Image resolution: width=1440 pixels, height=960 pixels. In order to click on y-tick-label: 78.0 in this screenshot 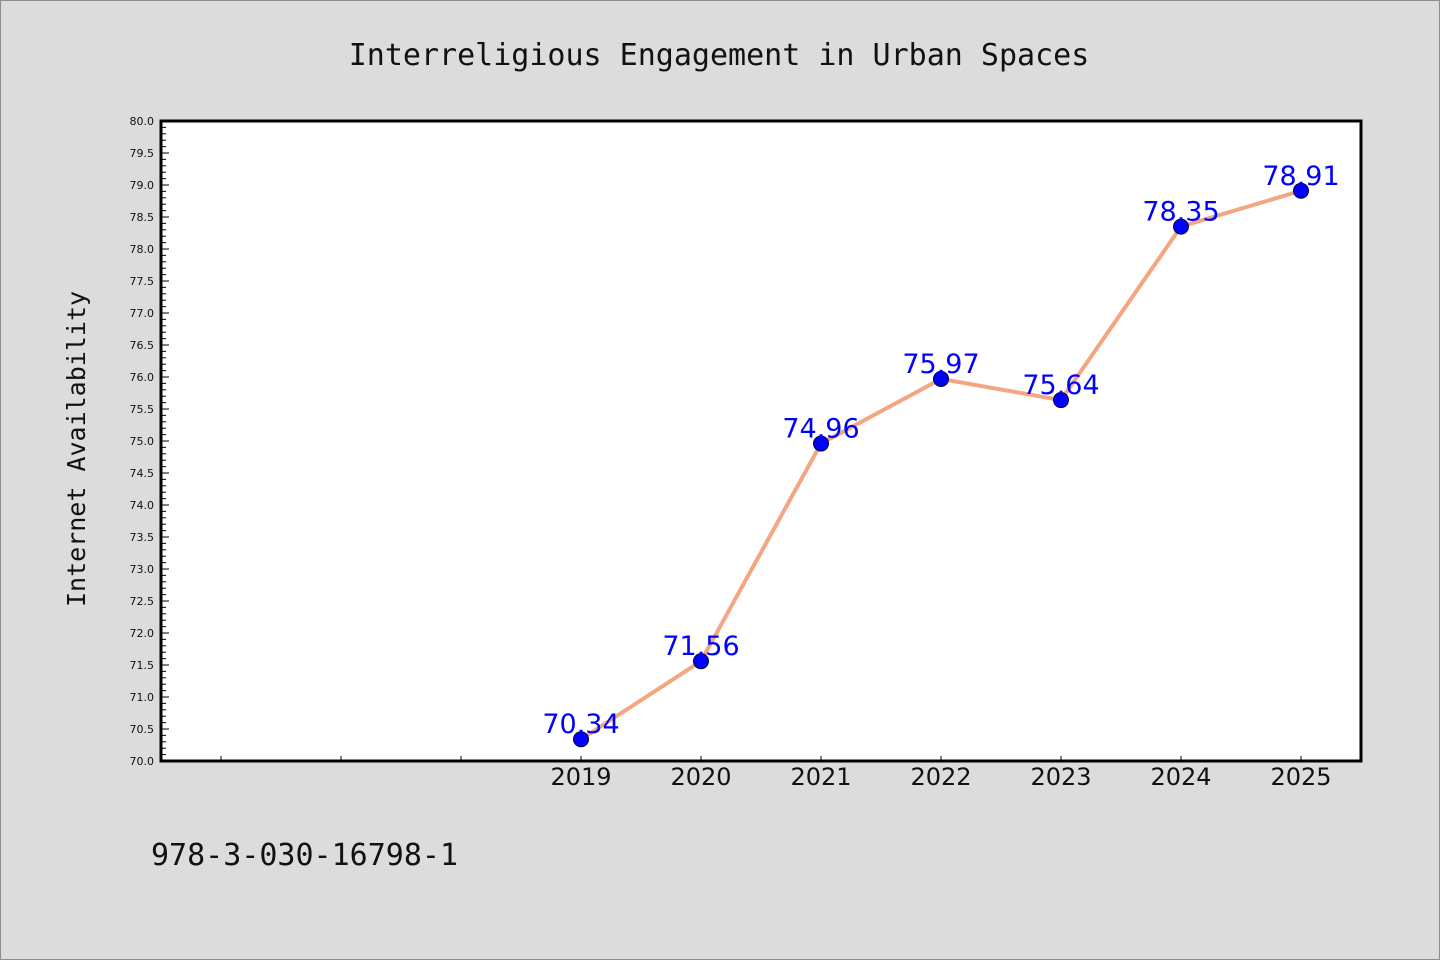, I will do `click(142, 249)`.